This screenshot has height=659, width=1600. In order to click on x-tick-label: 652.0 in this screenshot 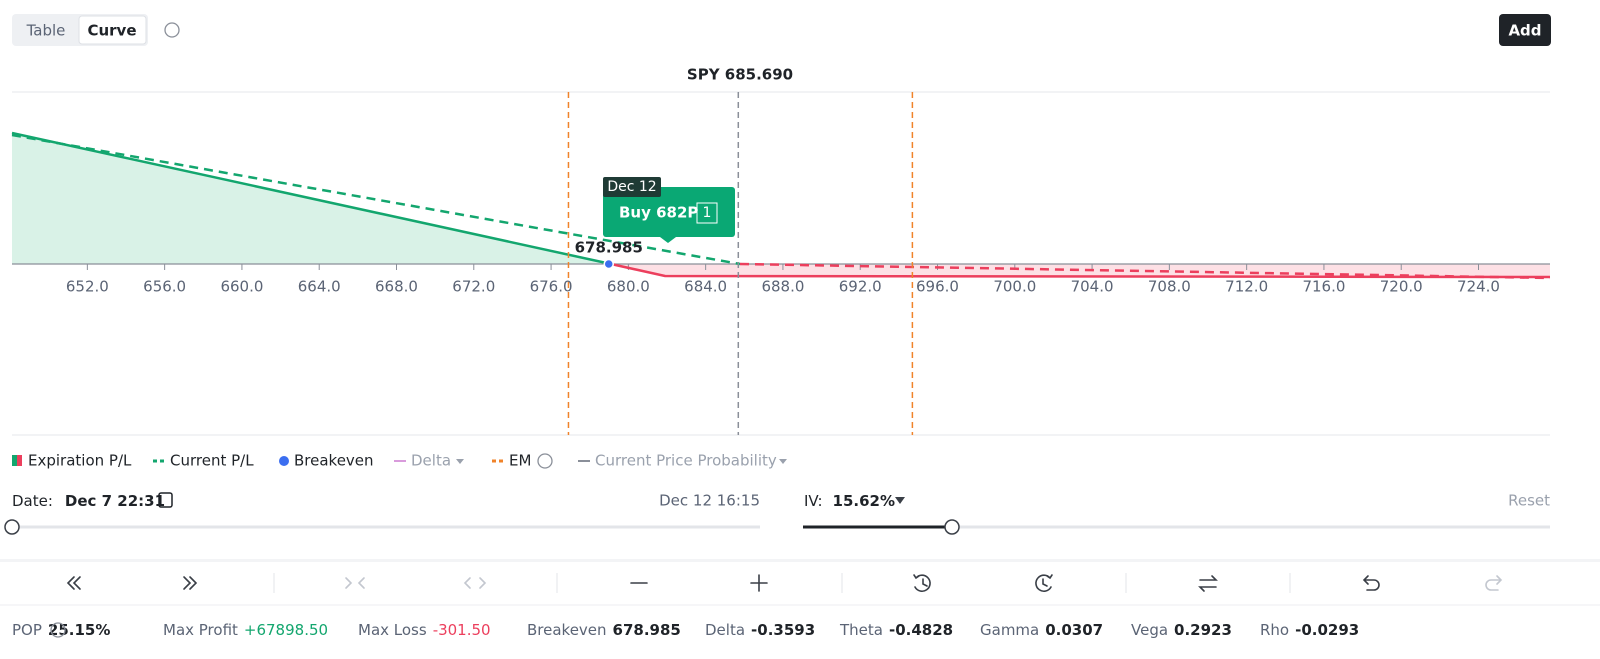, I will do `click(87, 287)`.